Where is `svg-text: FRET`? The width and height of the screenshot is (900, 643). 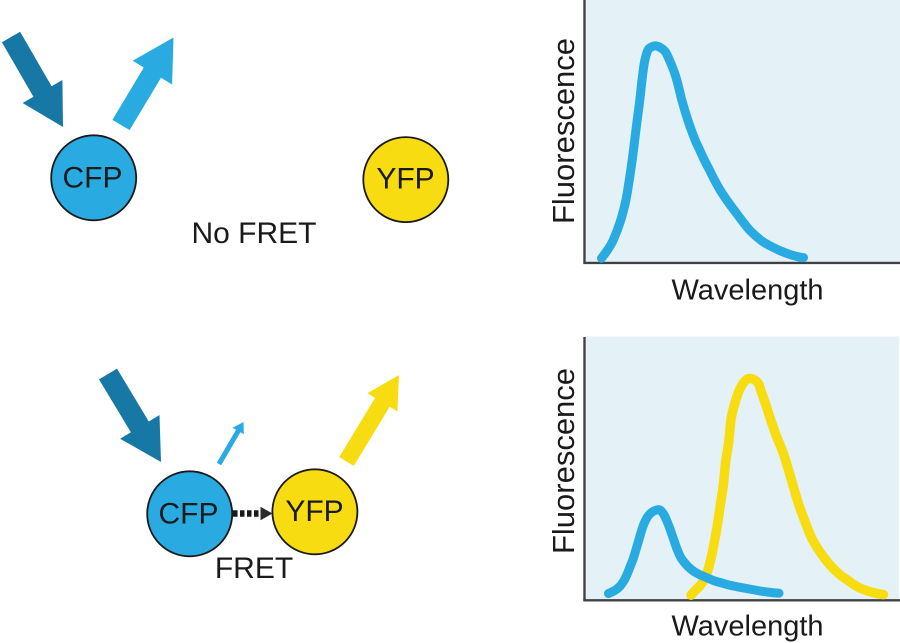 svg-text: FRET is located at coordinates (254, 568).